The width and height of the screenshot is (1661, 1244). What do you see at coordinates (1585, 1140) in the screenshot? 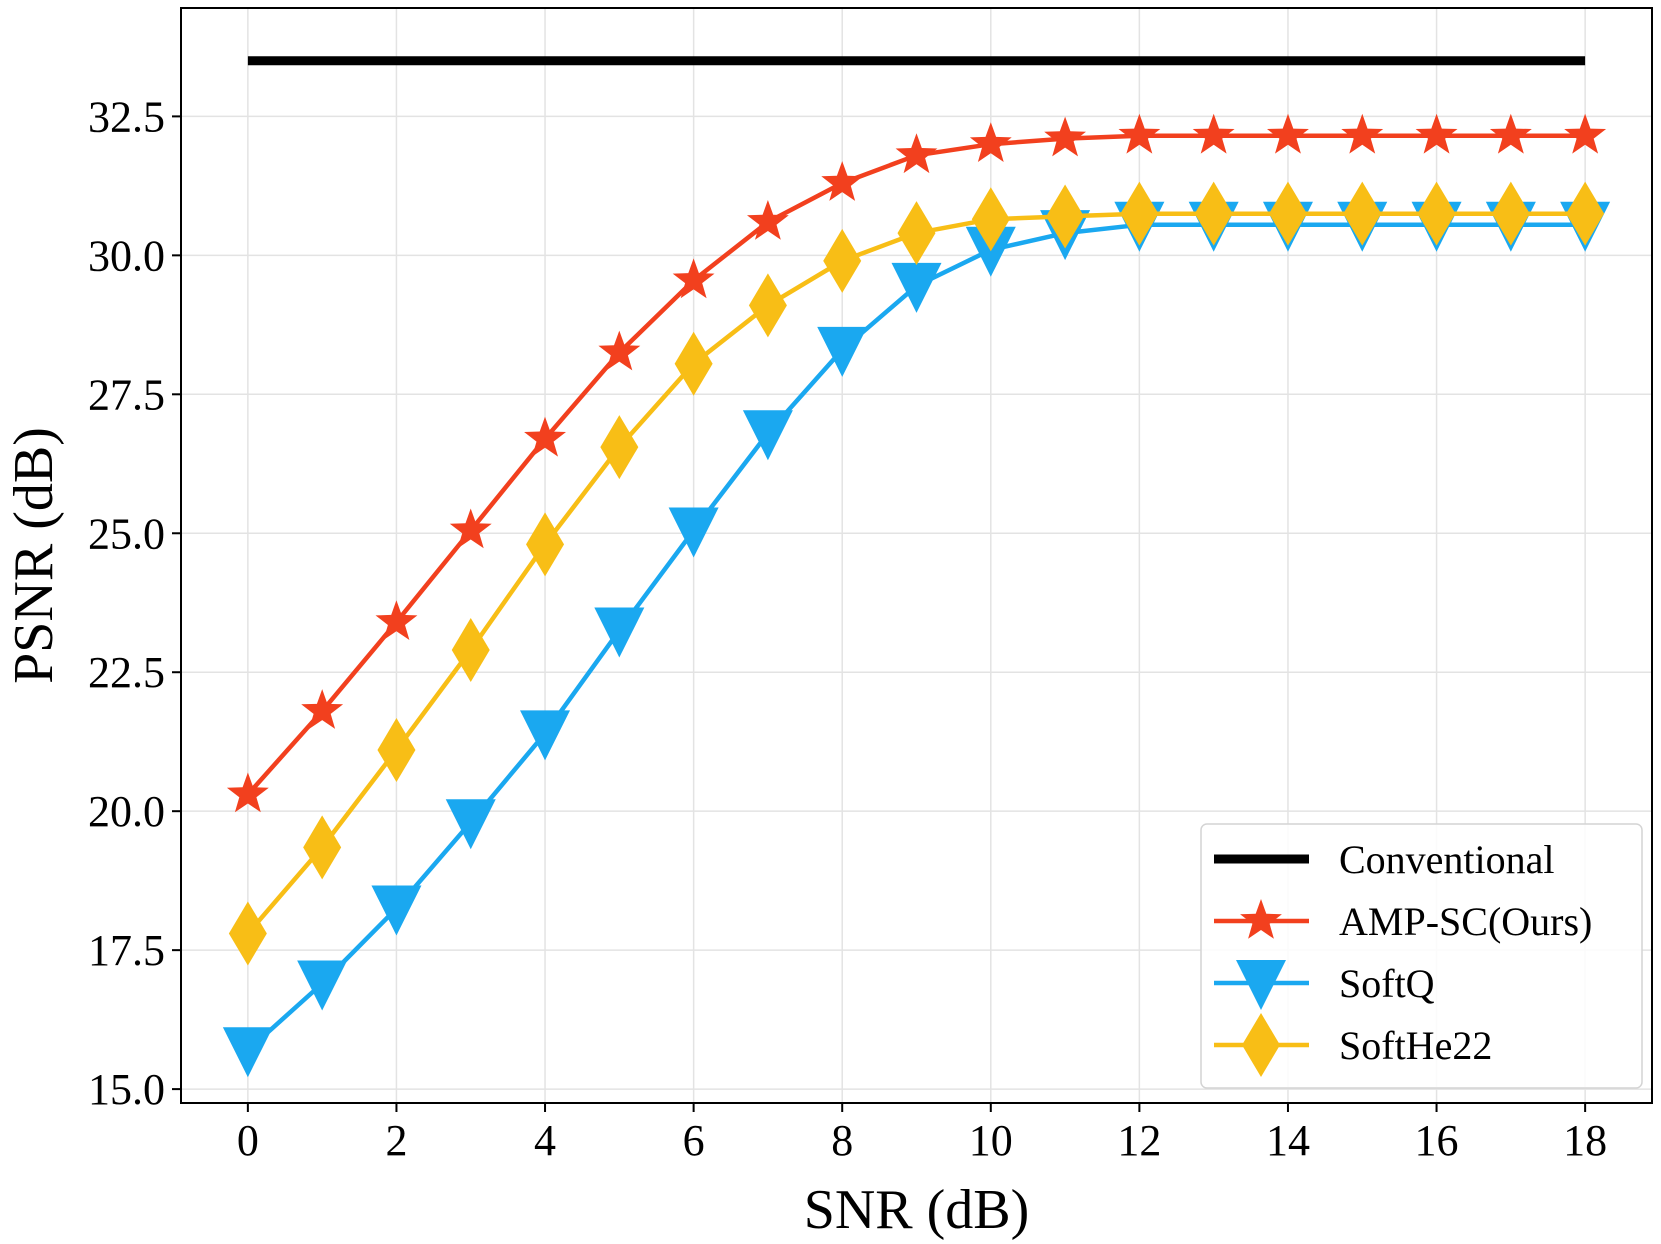
I see `x-tick-label: 18` at bounding box center [1585, 1140].